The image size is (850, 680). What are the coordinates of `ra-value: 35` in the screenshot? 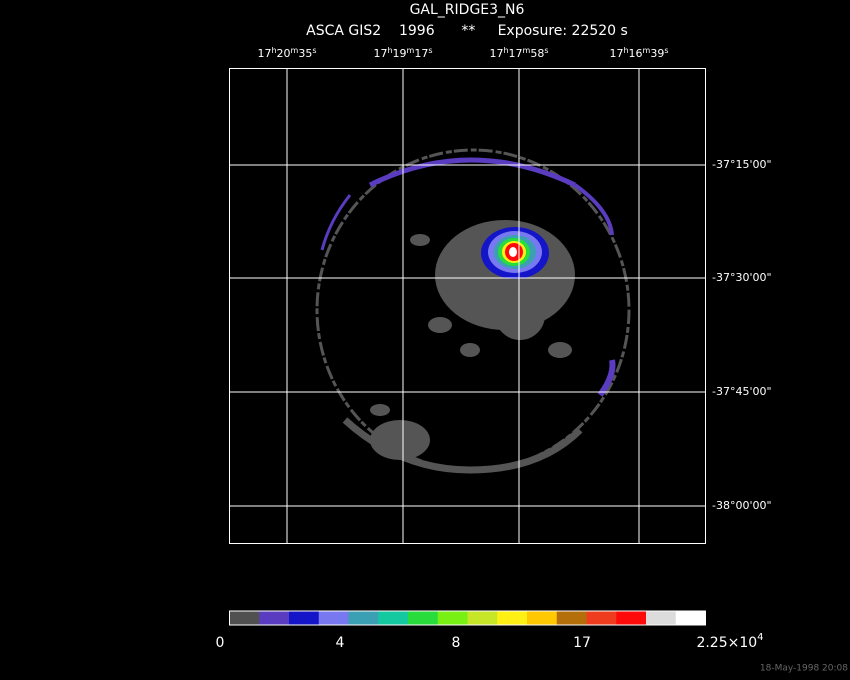 It's located at (305, 53).